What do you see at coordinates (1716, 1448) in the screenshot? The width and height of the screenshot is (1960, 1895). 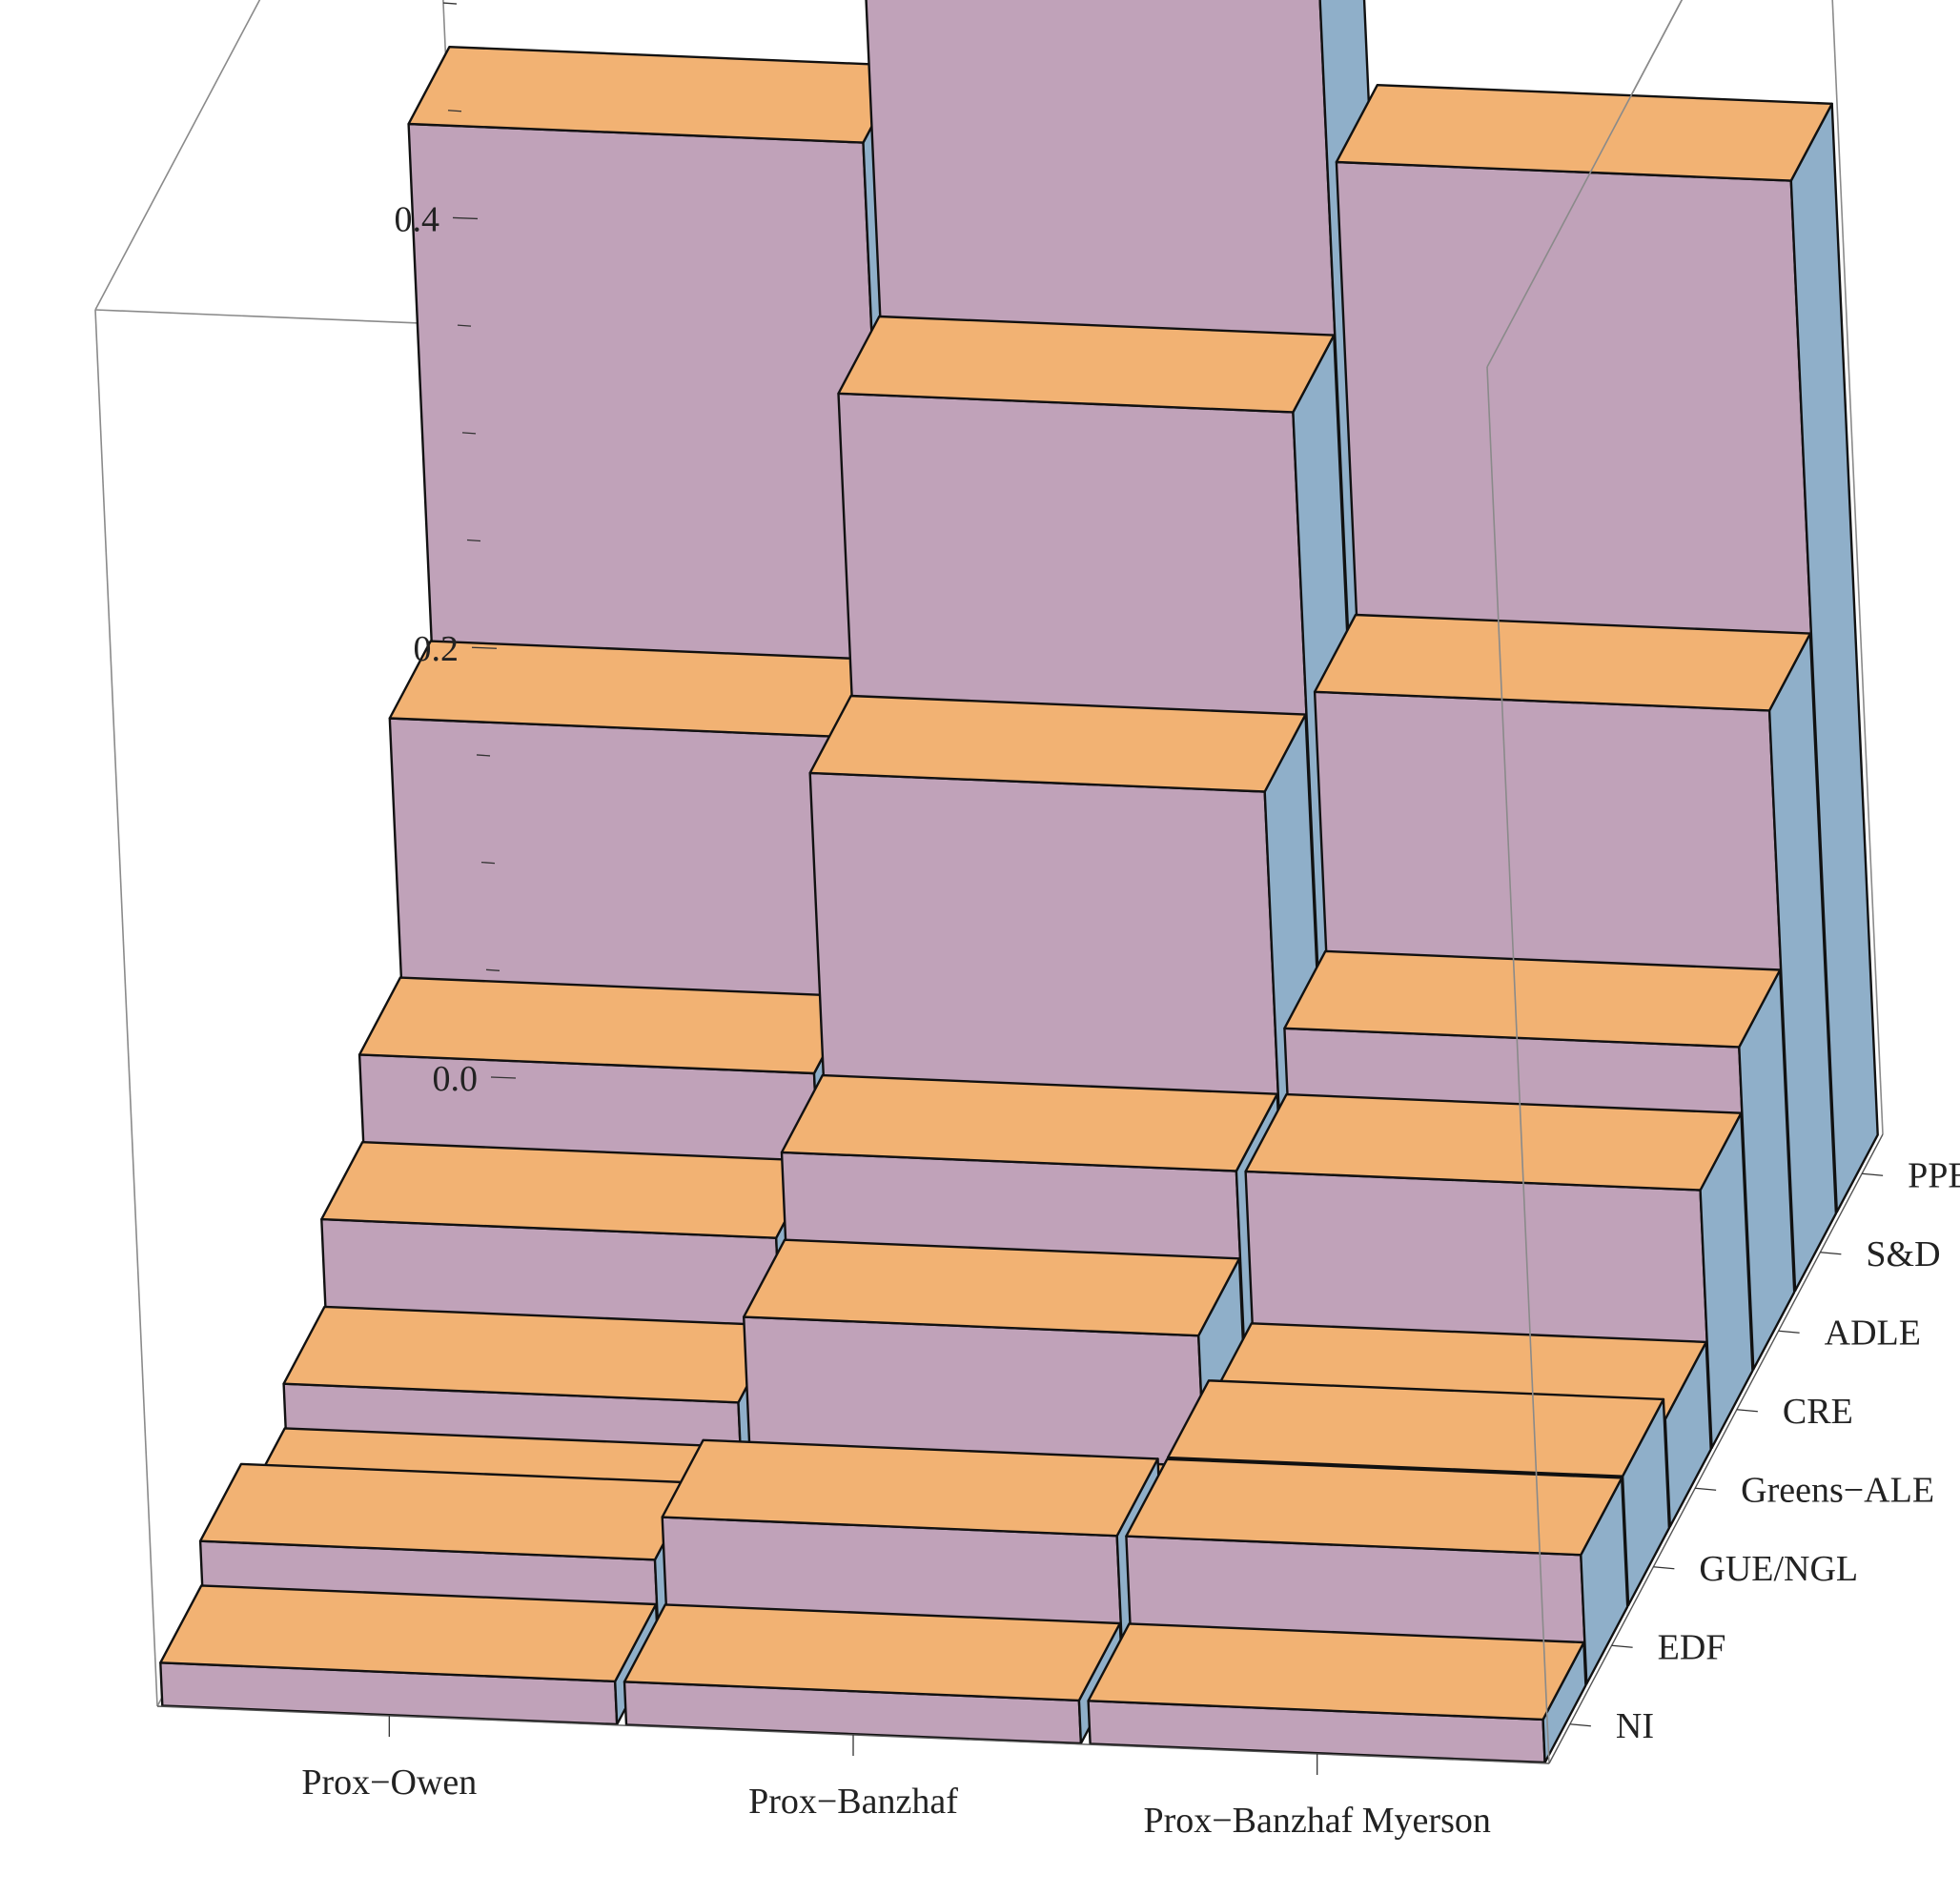 I see `y-axis-line` at bounding box center [1716, 1448].